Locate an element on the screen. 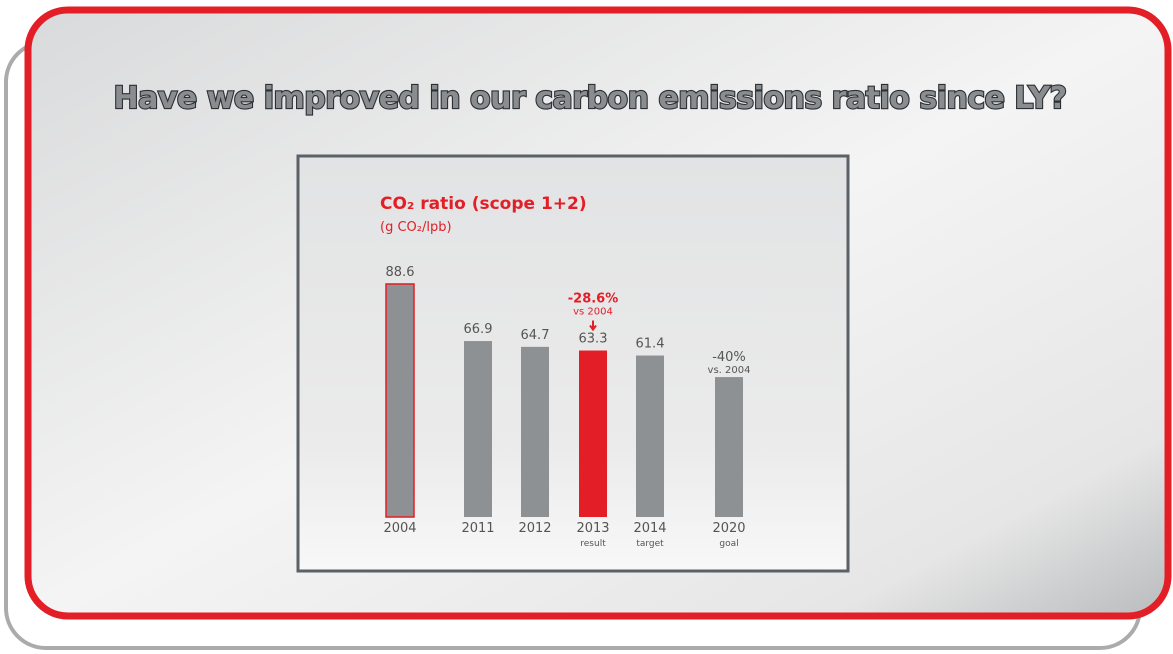 The image size is (1173, 654). chart-subtitle: (g CO₂/lpb) is located at coordinates (416, 227).